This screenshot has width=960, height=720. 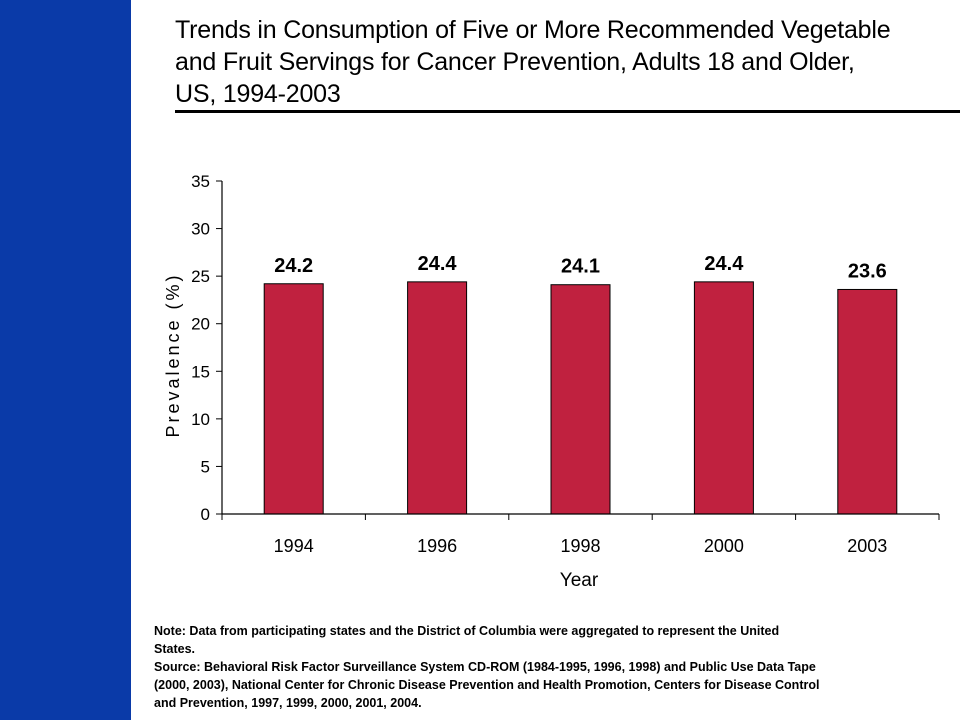 I want to click on data-label: 23.6, so click(x=867, y=271).